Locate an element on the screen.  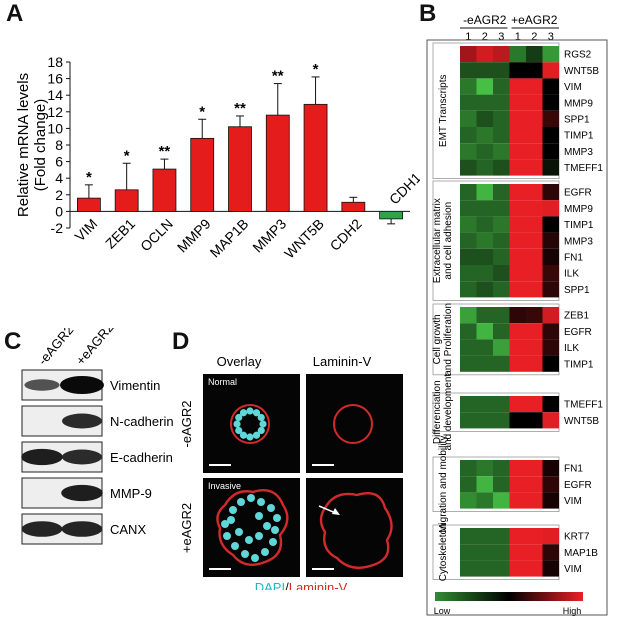
protein-label: MMP-9 is located at coordinates (131, 493).